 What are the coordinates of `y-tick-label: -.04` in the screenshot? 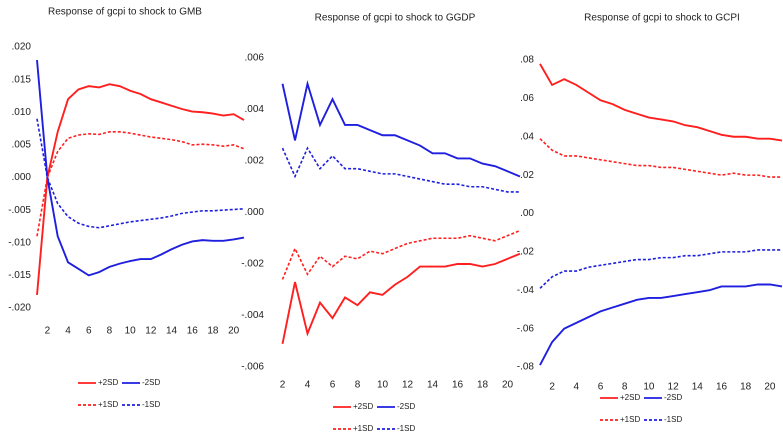 It's located at (526, 290).